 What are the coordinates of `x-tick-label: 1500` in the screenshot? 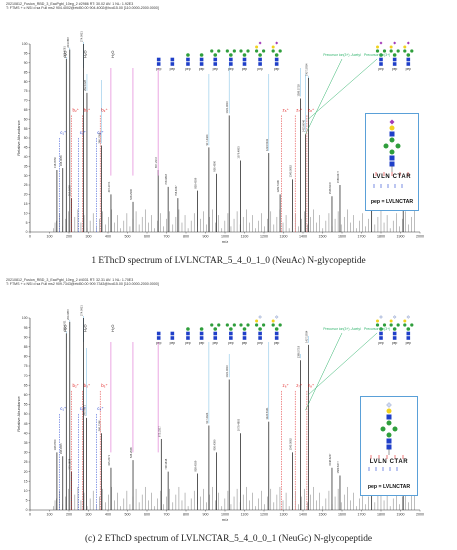 It's located at (323, 515).